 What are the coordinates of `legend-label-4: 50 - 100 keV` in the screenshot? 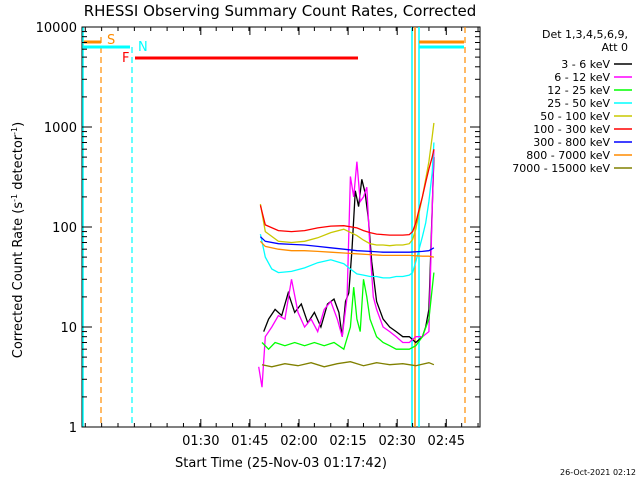 It's located at (575, 116).